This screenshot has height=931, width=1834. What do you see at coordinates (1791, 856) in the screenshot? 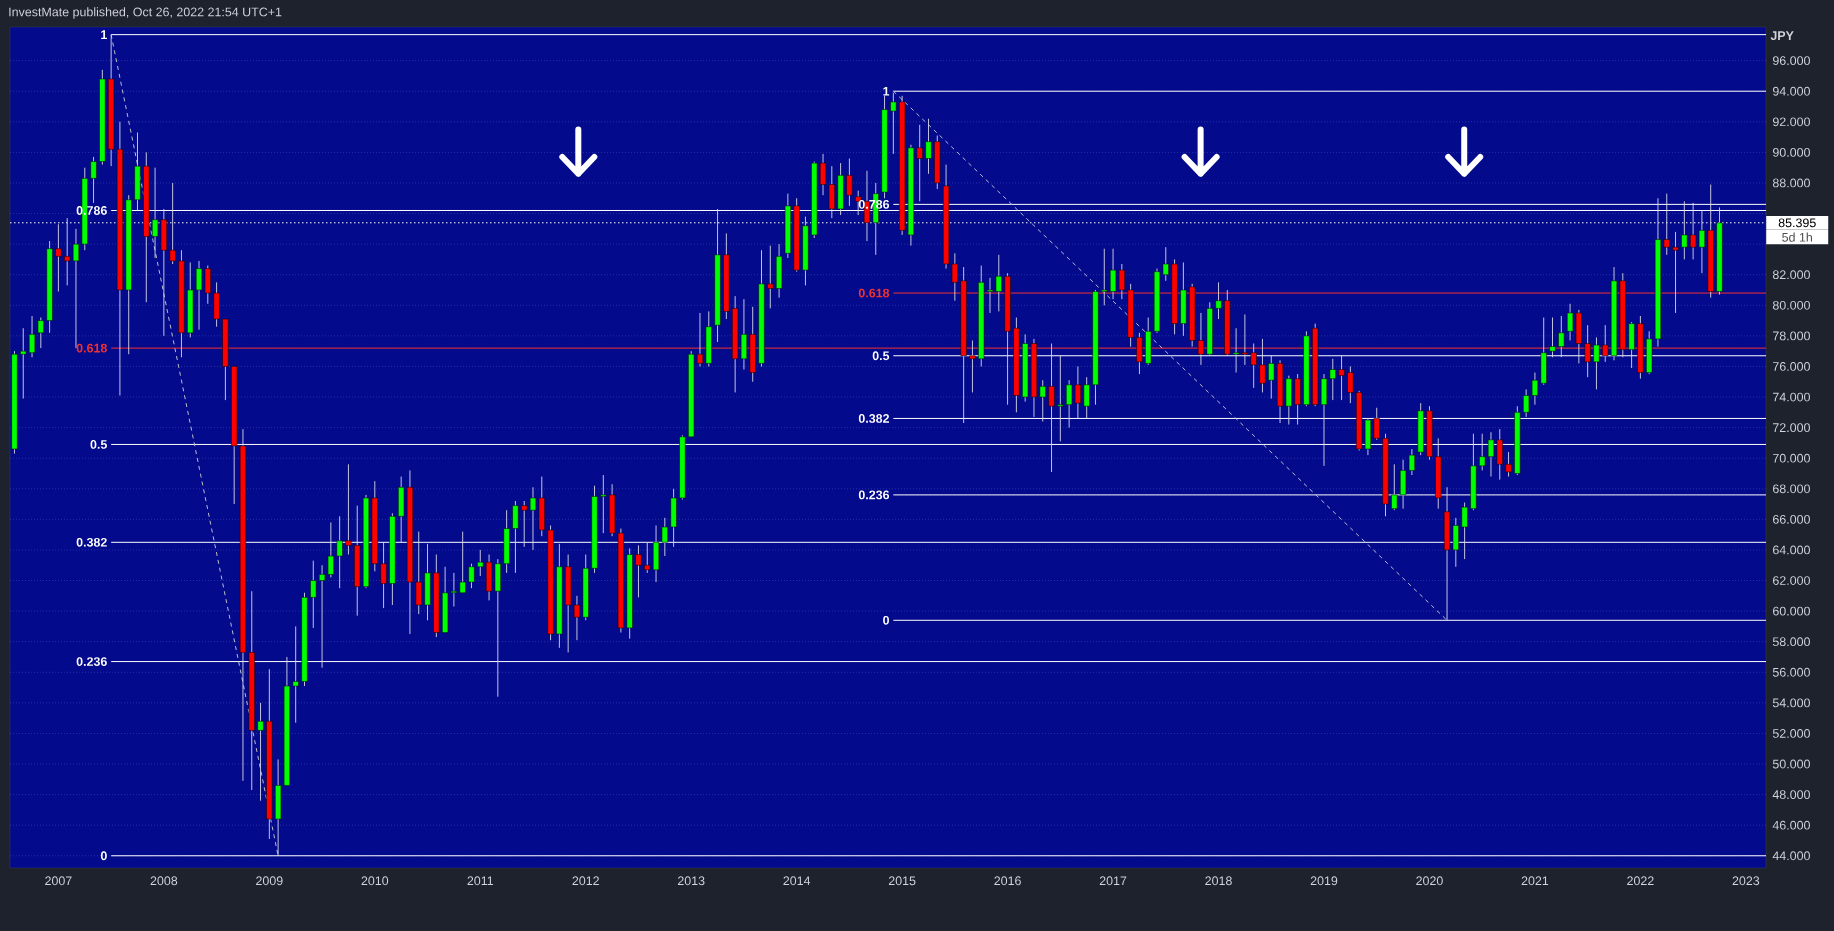
I see `y-tick-label: 44.000` at bounding box center [1791, 856].